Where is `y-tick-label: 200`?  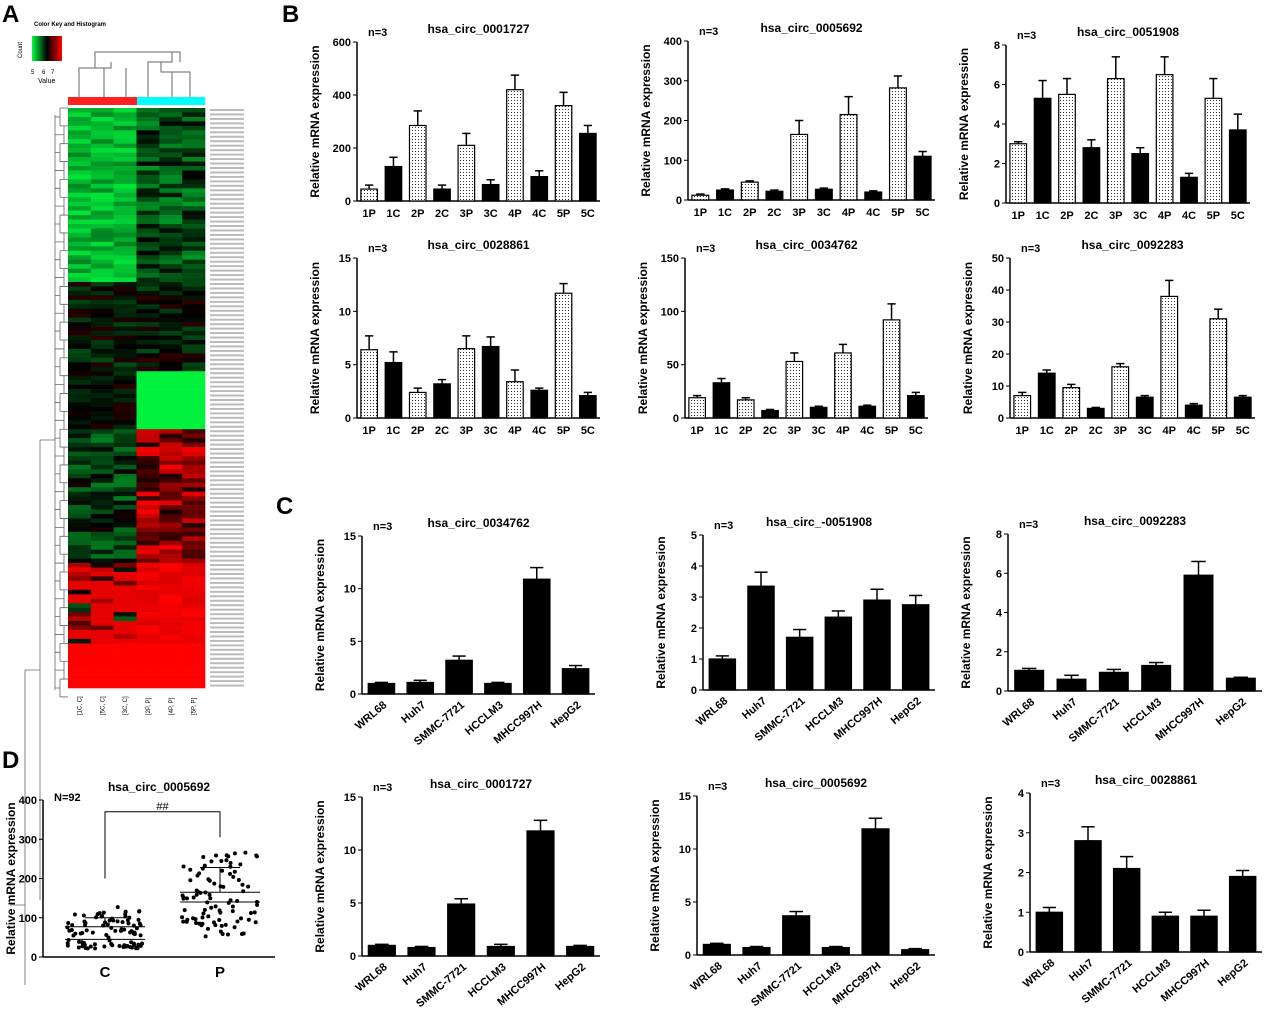
y-tick-label: 200 is located at coordinates (673, 122).